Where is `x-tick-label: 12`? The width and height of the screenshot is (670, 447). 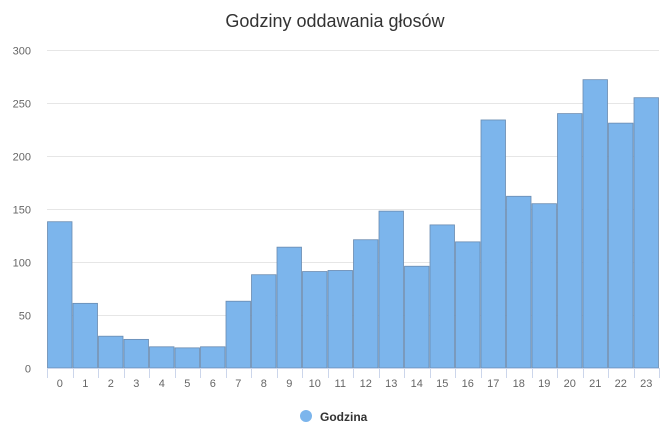
x-tick-label: 12 is located at coordinates (366, 384).